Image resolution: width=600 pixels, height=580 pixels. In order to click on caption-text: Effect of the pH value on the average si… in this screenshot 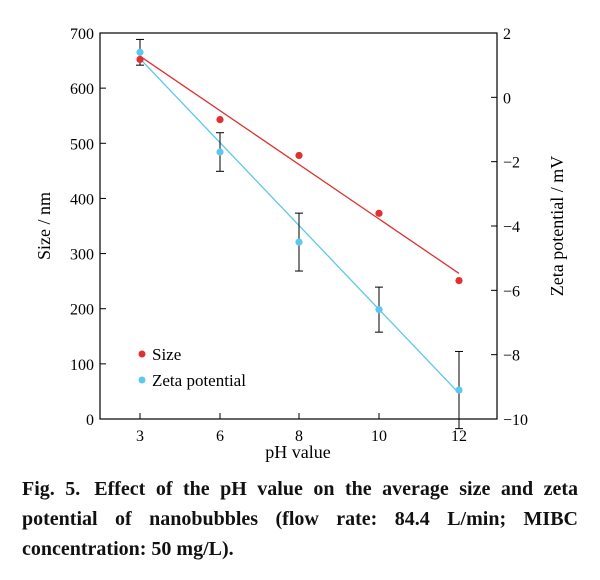, I will do `click(300, 519)`.